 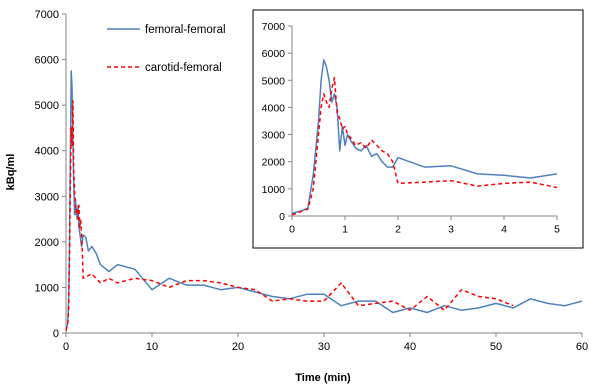 What do you see at coordinates (47, 152) in the screenshot?
I see `main-y-tick-label: 4000` at bounding box center [47, 152].